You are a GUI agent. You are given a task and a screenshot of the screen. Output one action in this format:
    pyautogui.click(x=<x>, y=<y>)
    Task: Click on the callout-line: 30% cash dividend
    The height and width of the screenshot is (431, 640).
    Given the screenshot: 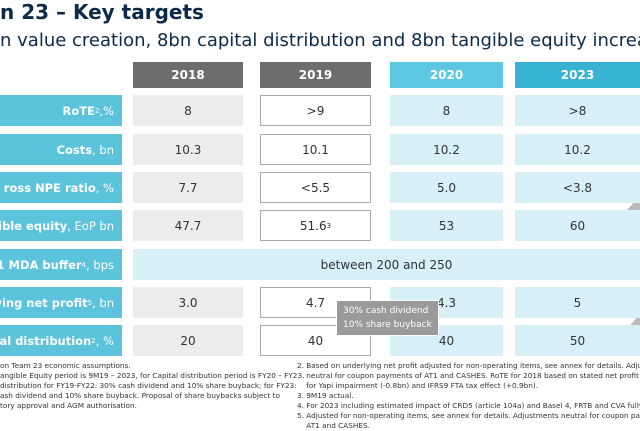 What is the action you would take?
    pyautogui.click(x=386, y=311)
    